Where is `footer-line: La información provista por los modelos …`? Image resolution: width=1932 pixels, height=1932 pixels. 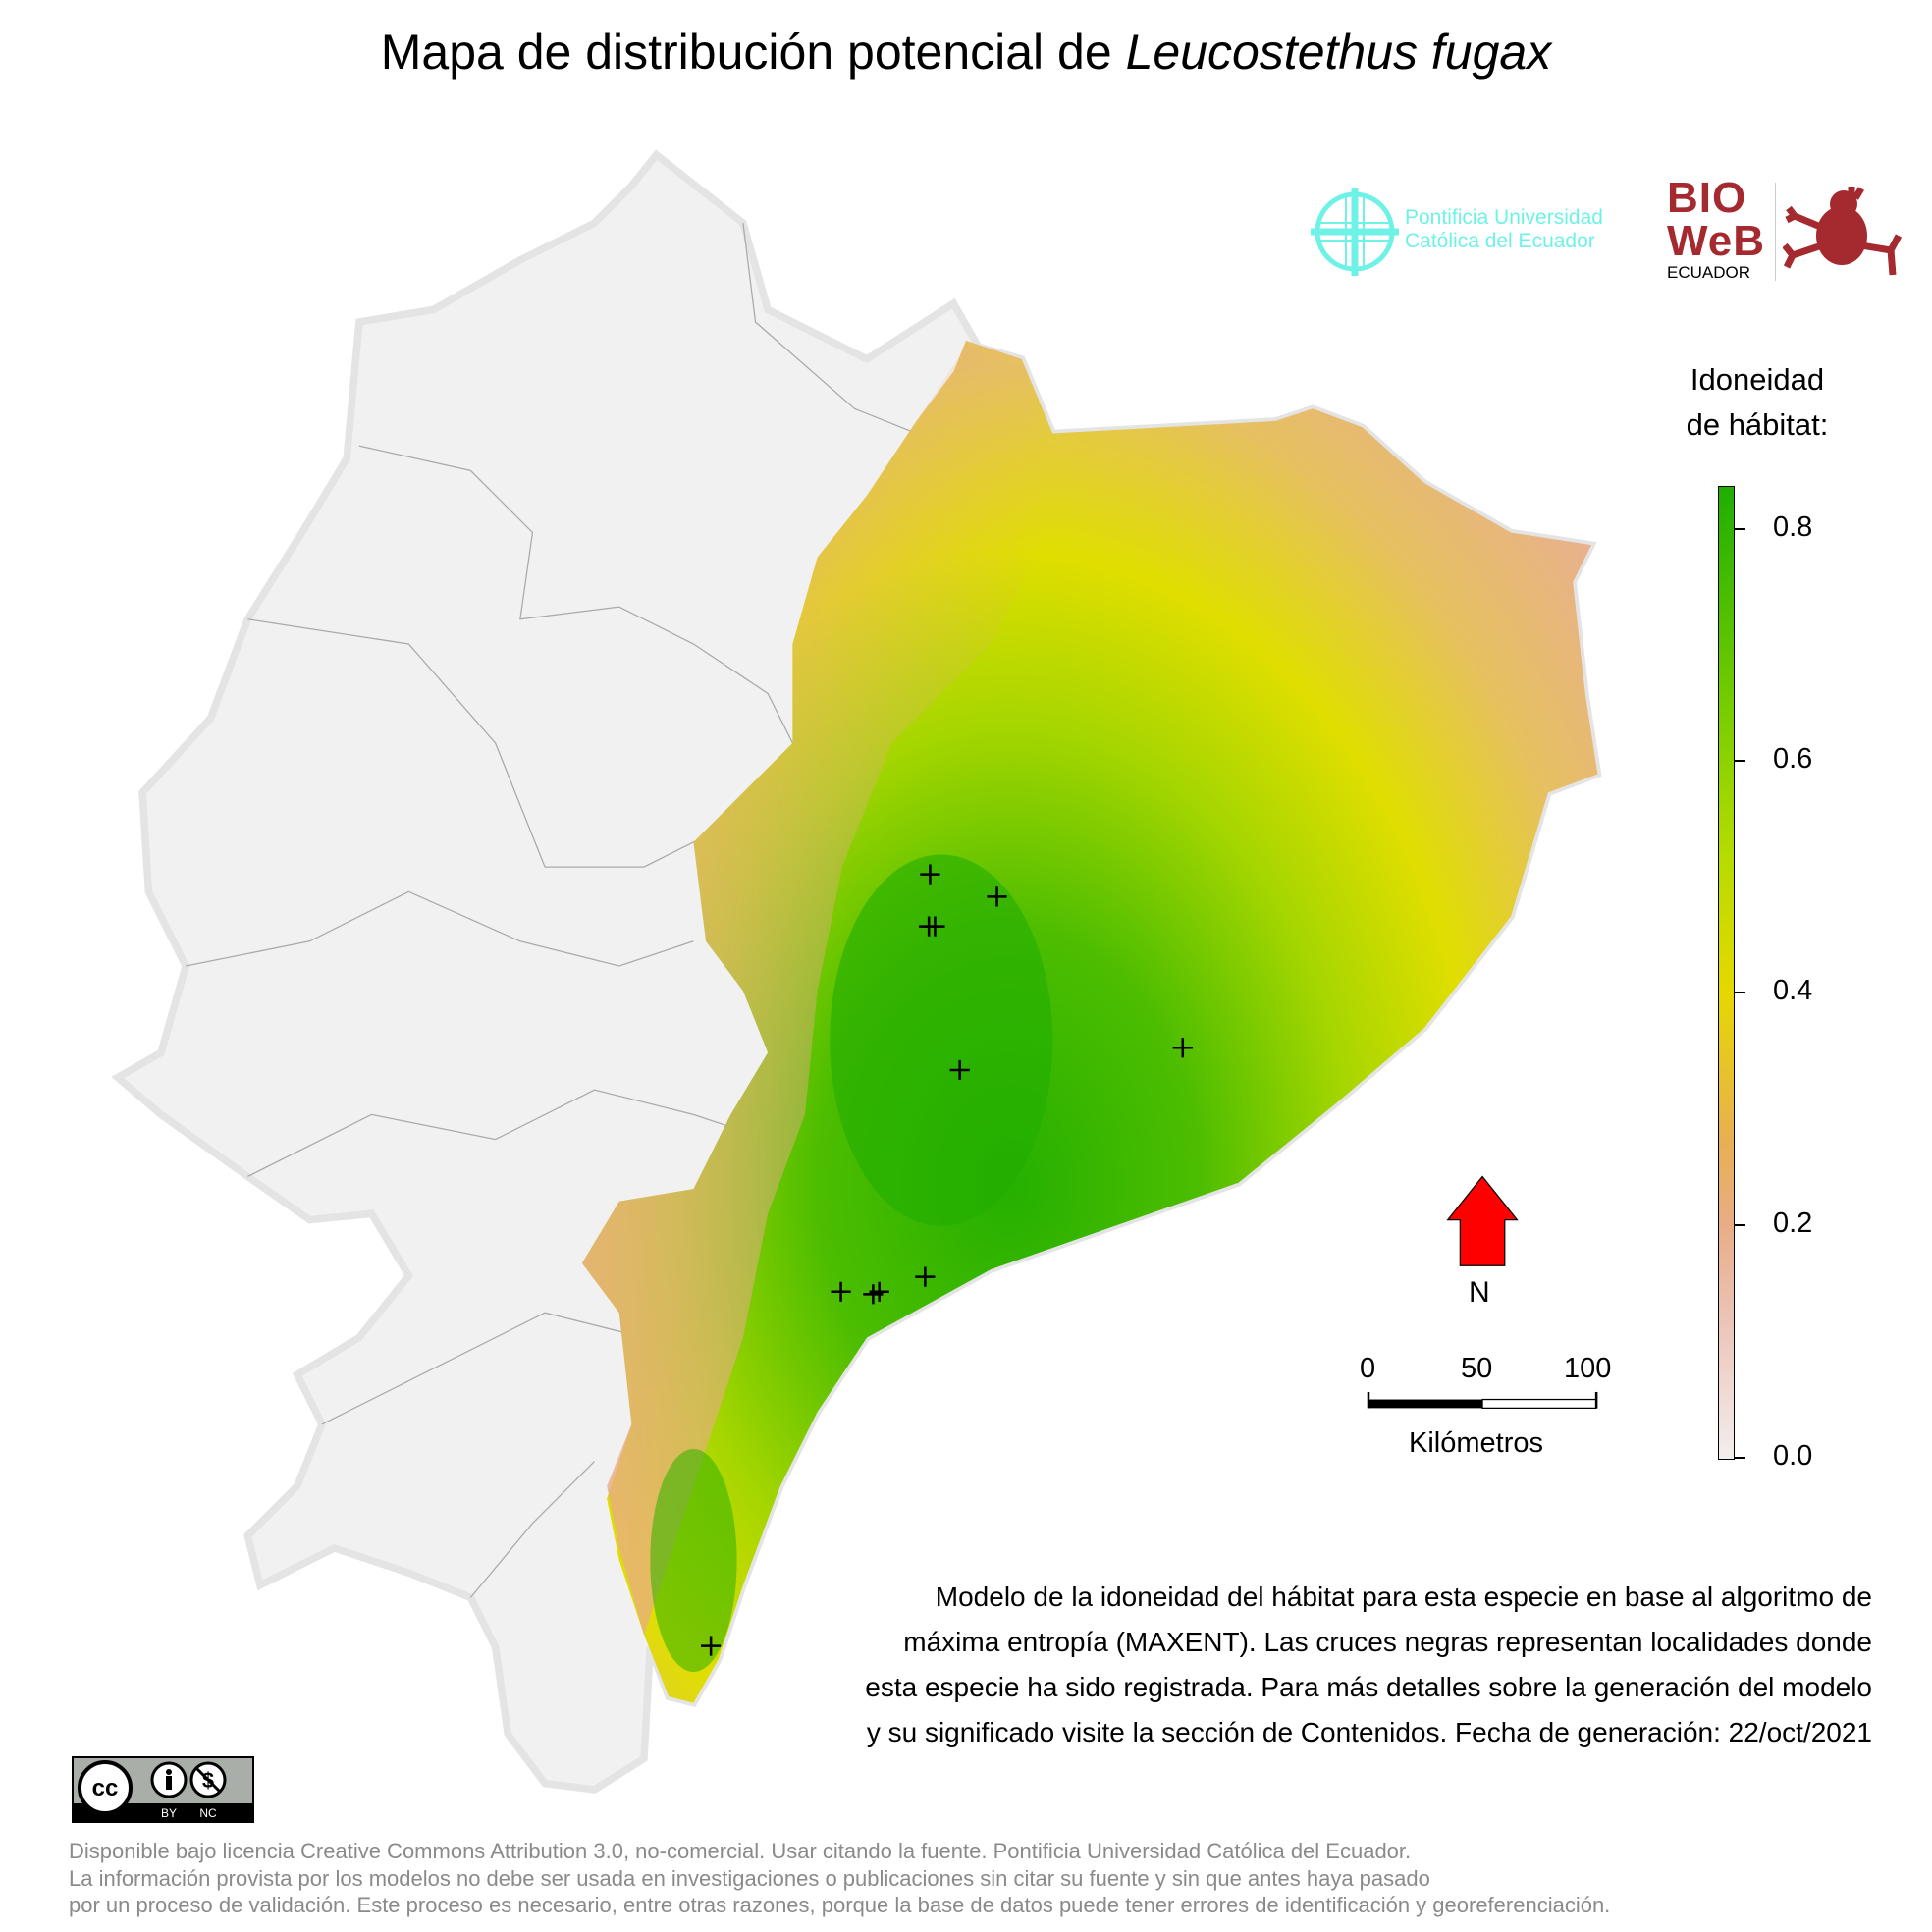 footer-line: La información provista por los modelos … is located at coordinates (749, 1878).